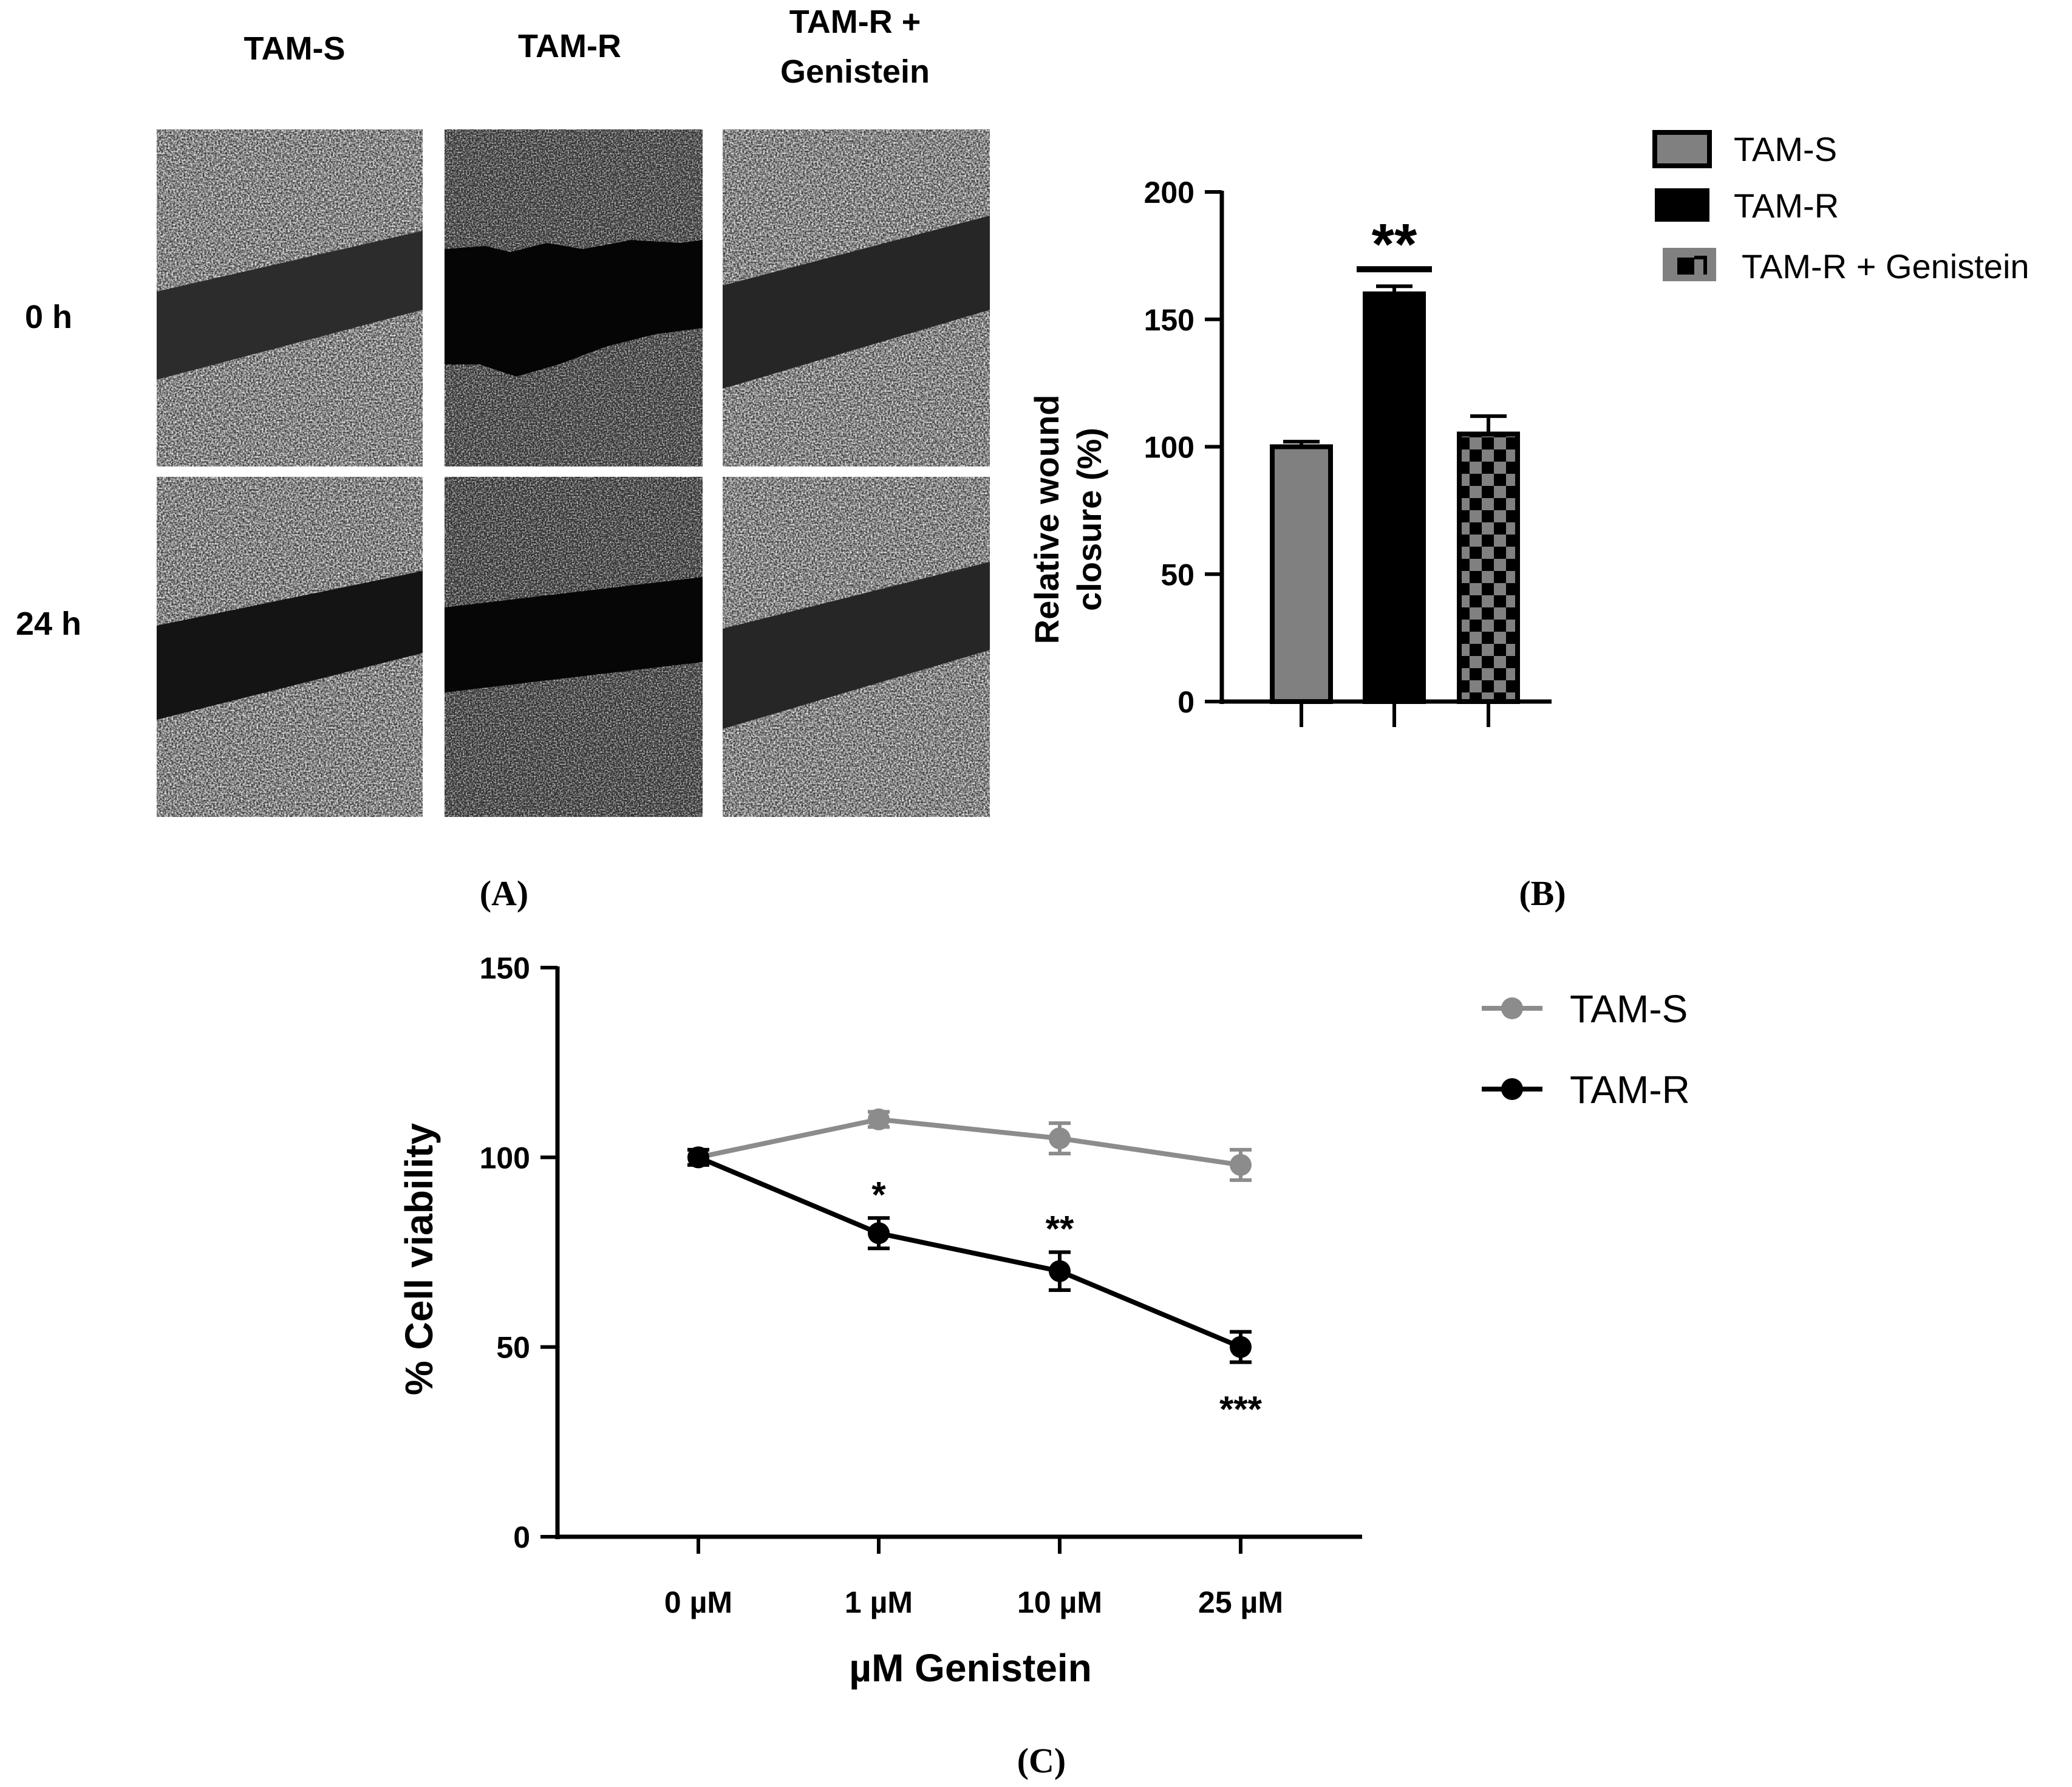 The image size is (2072, 1787). I want to click on y-tick-label-200: 200, so click(1169, 193).